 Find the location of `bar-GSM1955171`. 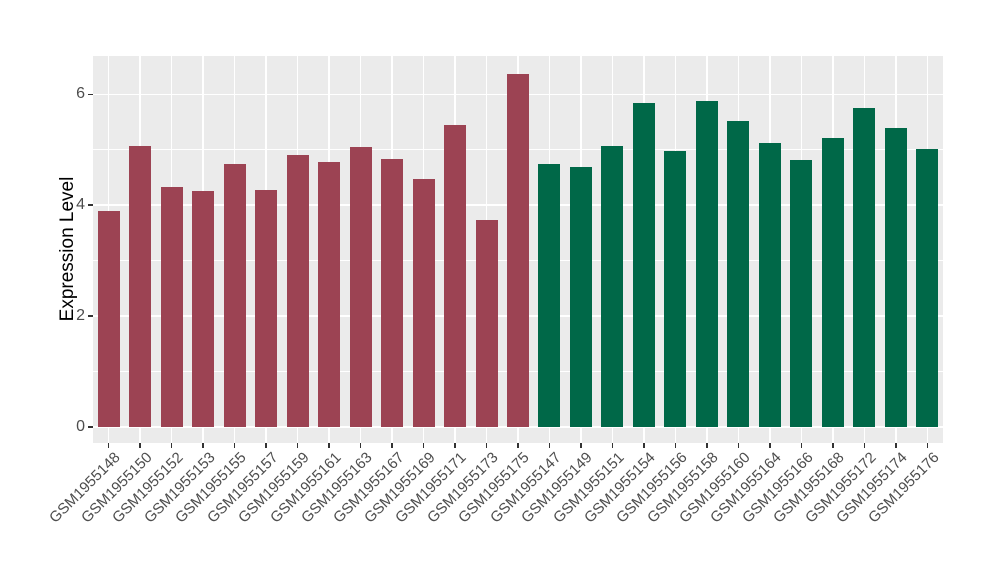

bar-GSM1955171 is located at coordinates (455, 276).